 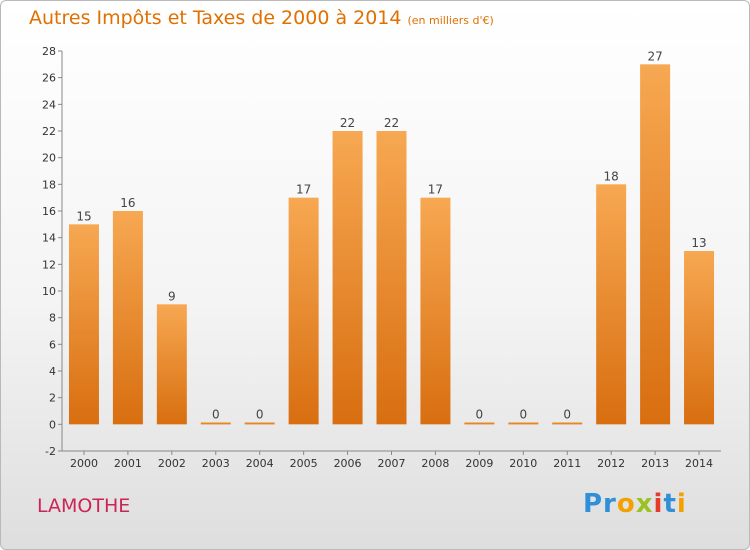 I want to click on y-tick-label: 18, so click(x=49, y=184).